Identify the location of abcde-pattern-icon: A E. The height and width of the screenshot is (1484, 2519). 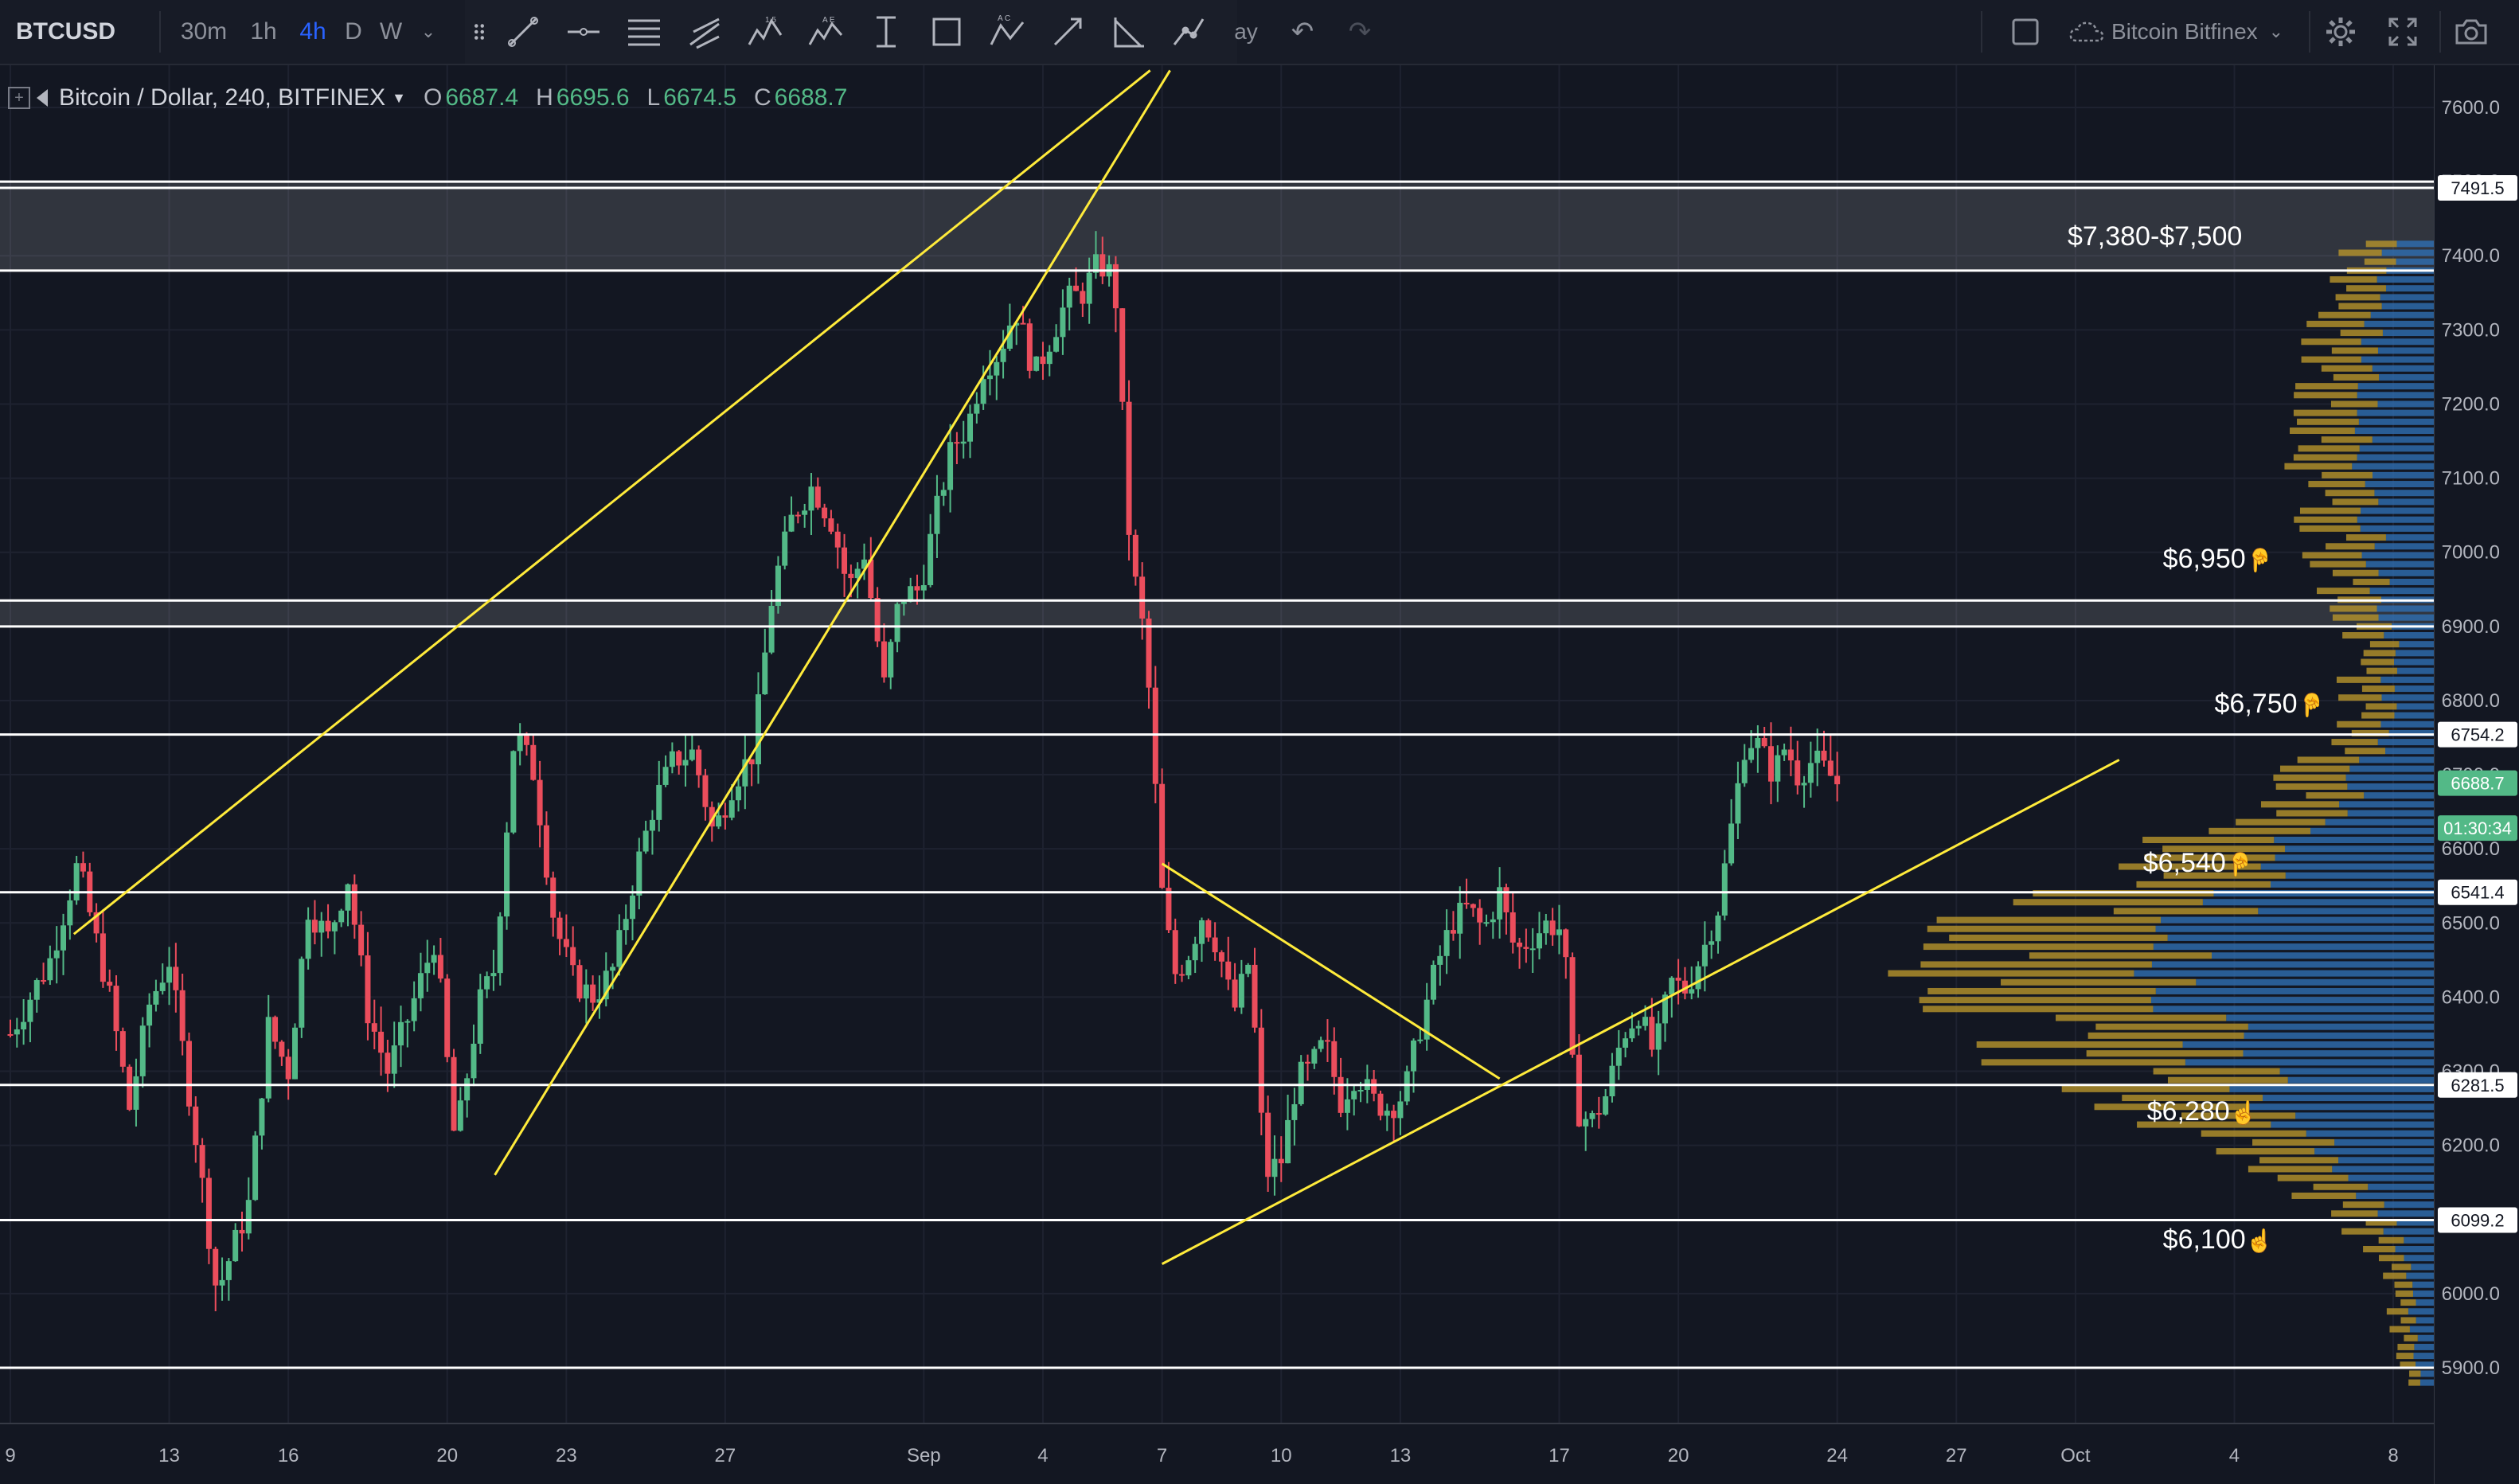
(825, 32).